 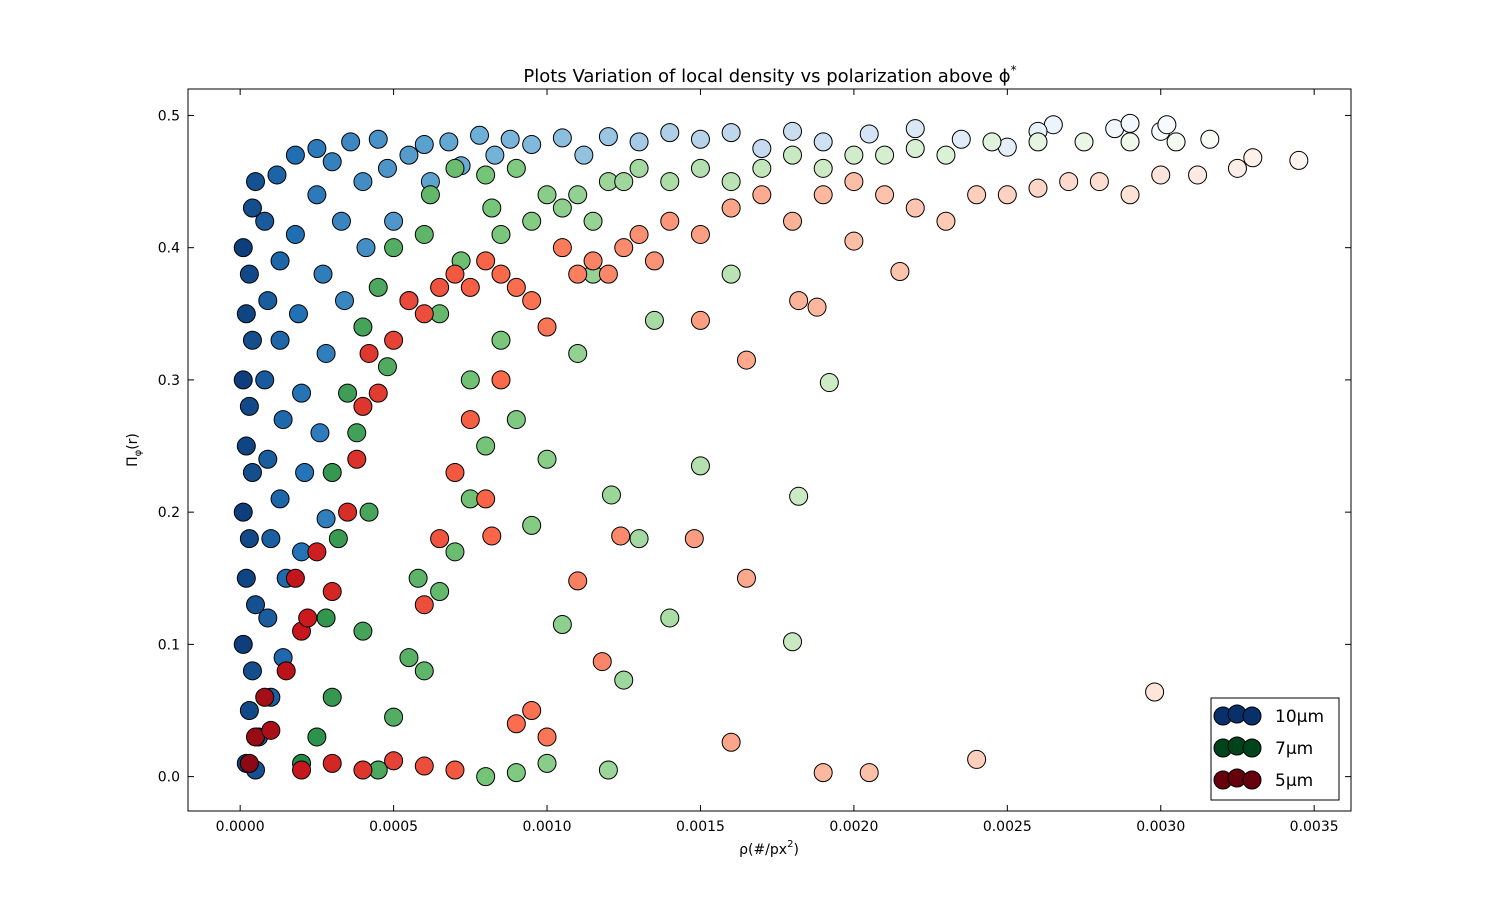 What do you see at coordinates (1263, 779) in the screenshot?
I see `legend-entry-5um: 5µm` at bounding box center [1263, 779].